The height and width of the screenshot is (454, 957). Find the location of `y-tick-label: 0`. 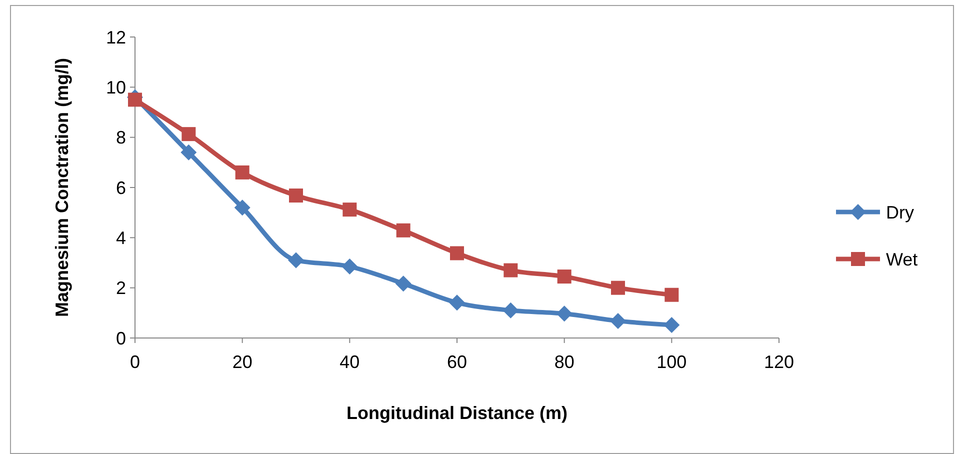

y-tick-label: 0 is located at coordinates (121, 338).